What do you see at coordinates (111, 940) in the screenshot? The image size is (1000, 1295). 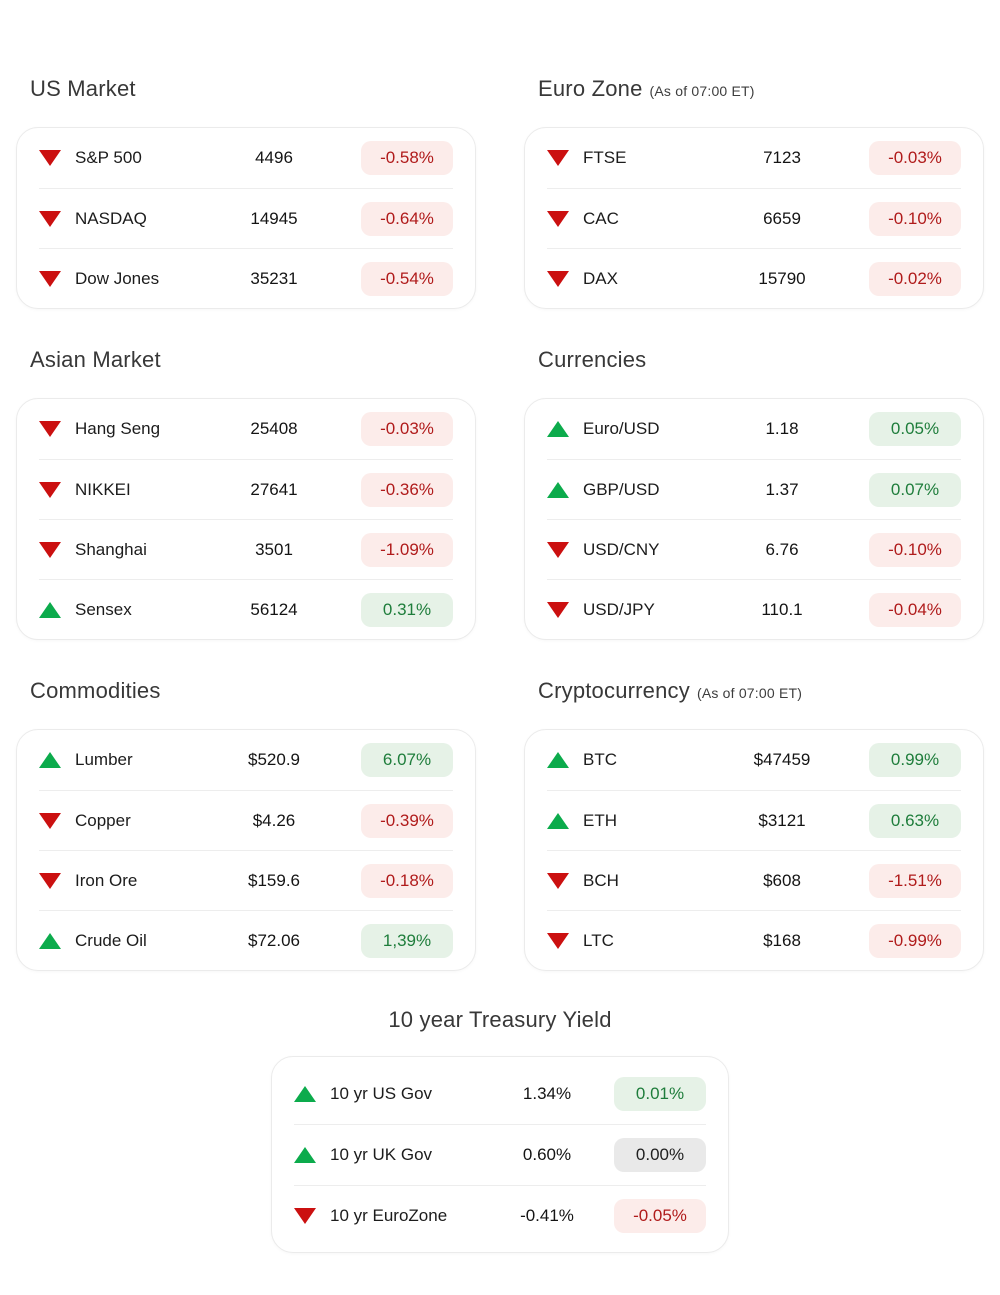 I see `instrument-label: Crude Oil` at bounding box center [111, 940].